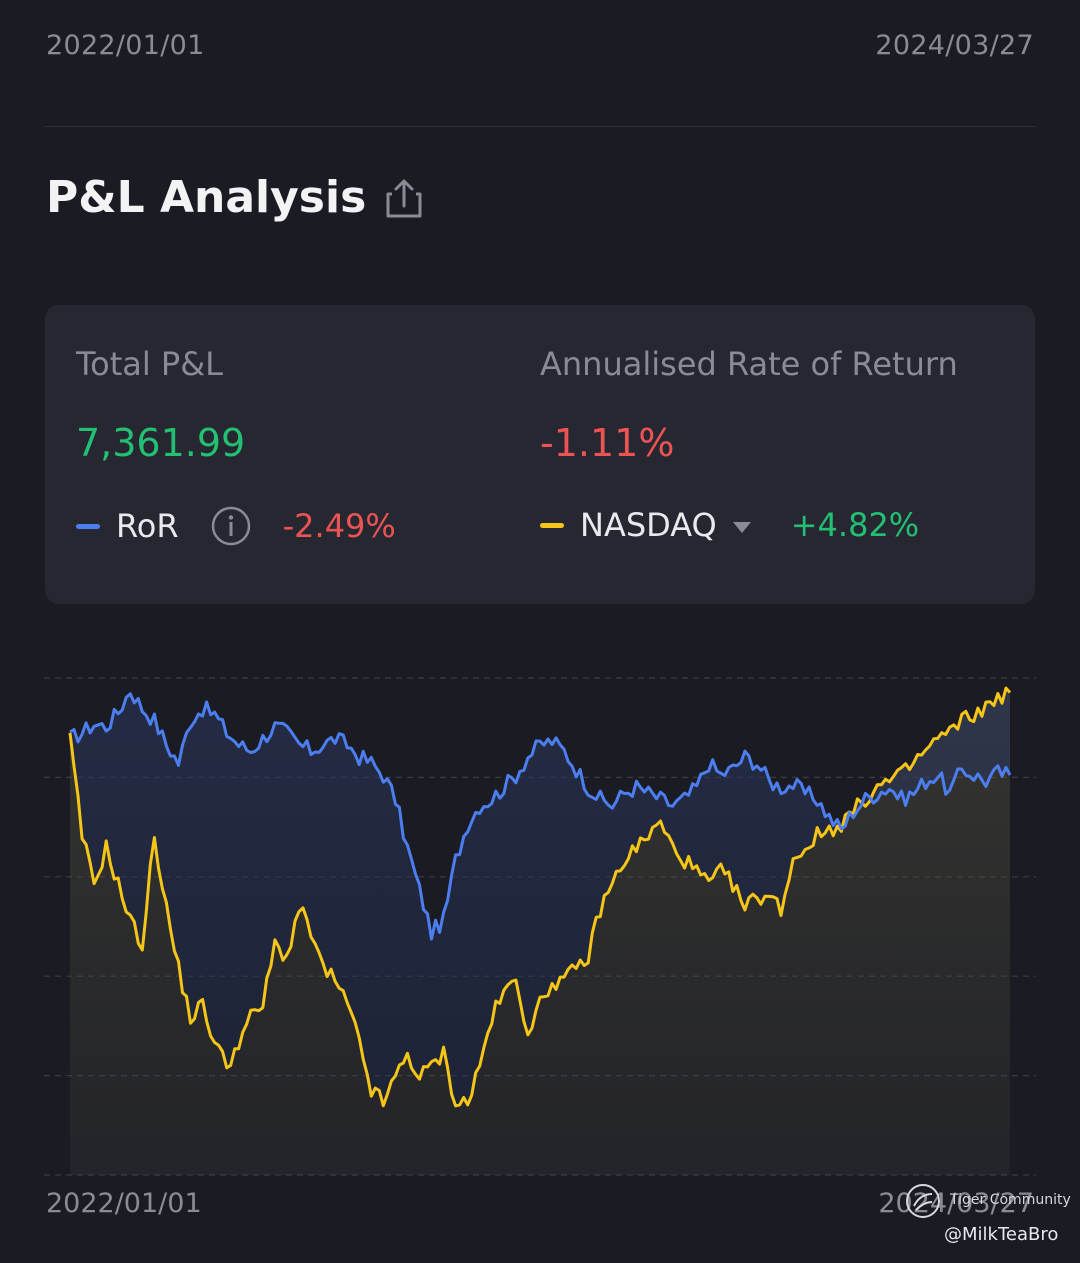  I want to click on annualised-return-value: -1.11%, so click(607, 443).